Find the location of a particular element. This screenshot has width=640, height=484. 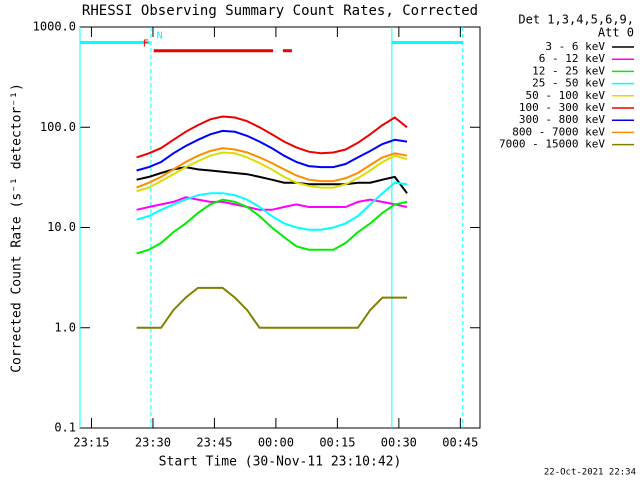

legend-label: 50 - 100 keV is located at coordinates (566, 95).